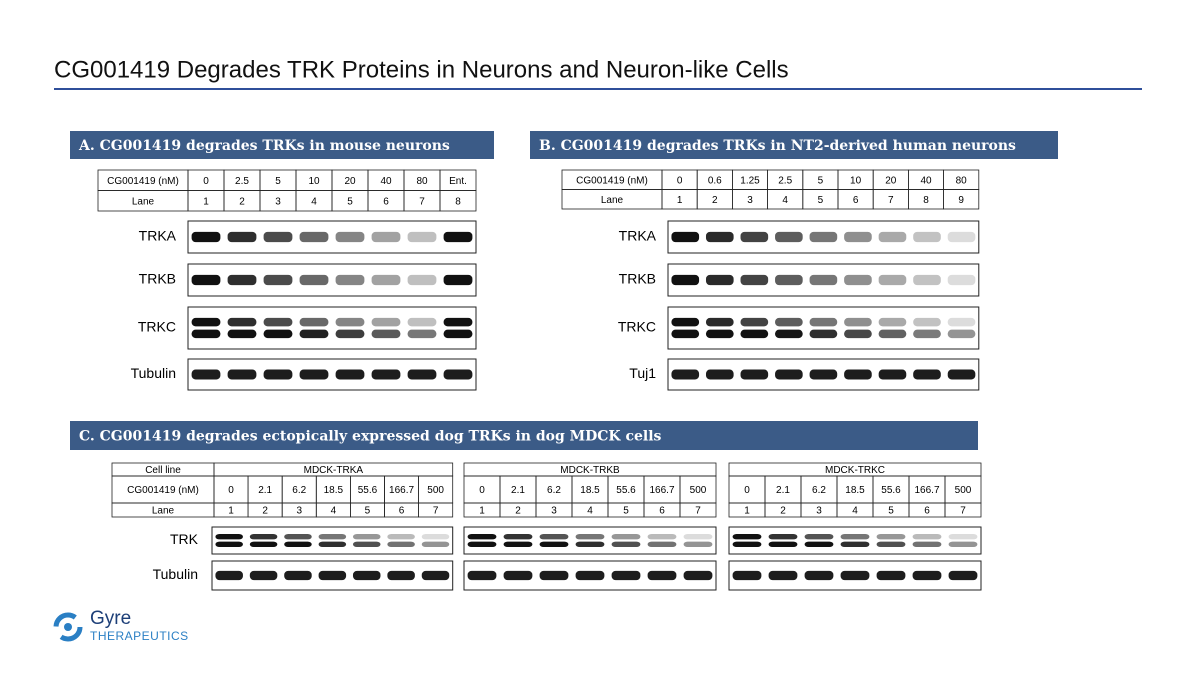 This screenshot has height=677, width=1196. I want to click on table-text: 80, so click(962, 180).